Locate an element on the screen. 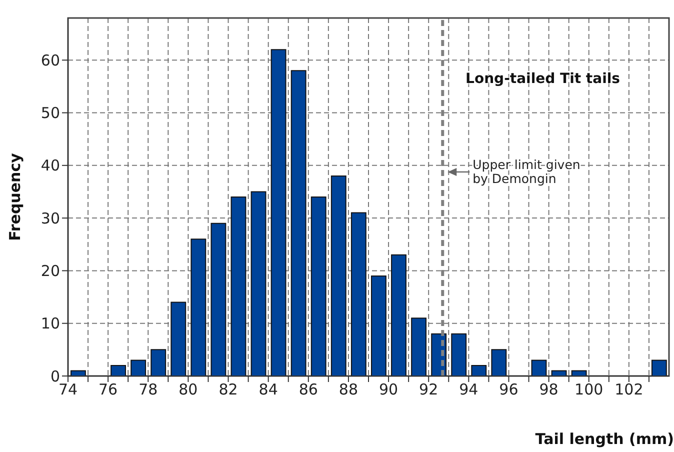 Image resolution: width=674 pixels, height=452 pixels. x-tick-label: 102 is located at coordinates (629, 389).